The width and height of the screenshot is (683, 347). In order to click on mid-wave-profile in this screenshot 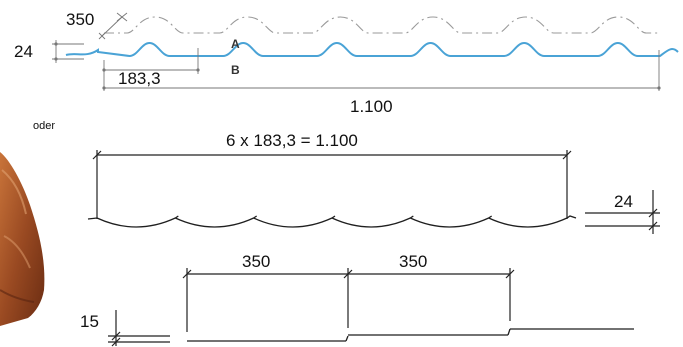, I will do `click(332, 221)`.